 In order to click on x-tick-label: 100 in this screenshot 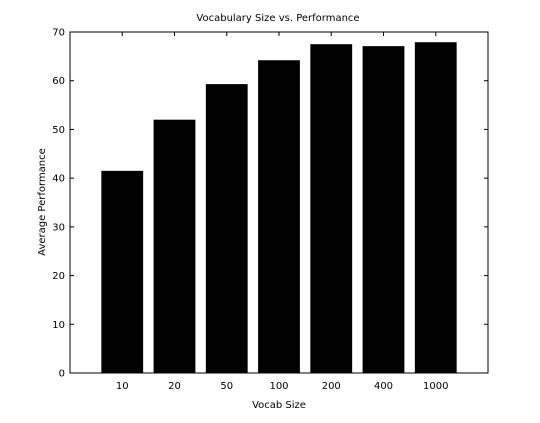, I will do `click(278, 386)`.